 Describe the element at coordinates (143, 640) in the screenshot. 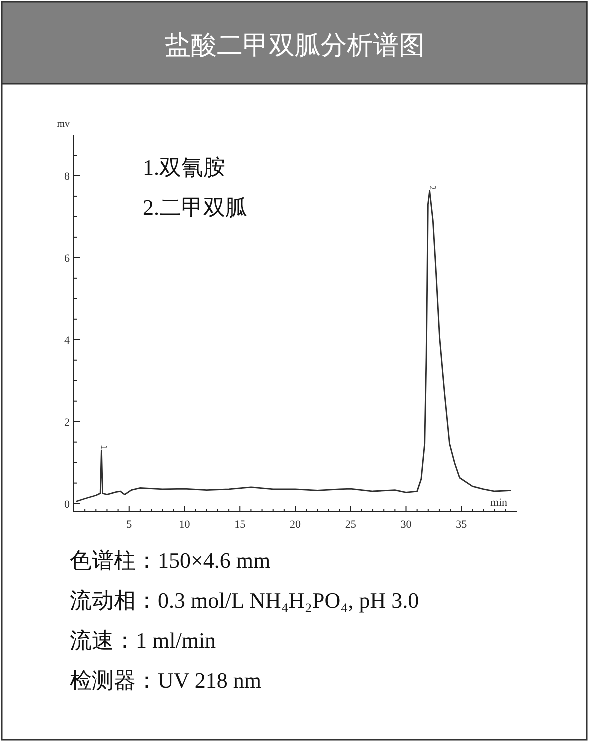

I see `text: 流速：1 ml/min` at that location.